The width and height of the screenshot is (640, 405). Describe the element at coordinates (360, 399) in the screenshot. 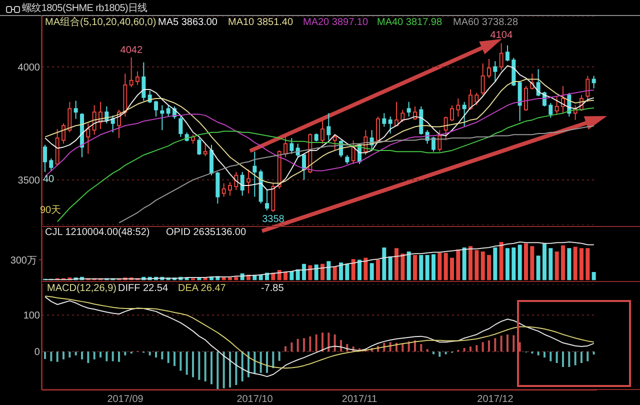

I see `x-tick-label: 2017/11` at that location.